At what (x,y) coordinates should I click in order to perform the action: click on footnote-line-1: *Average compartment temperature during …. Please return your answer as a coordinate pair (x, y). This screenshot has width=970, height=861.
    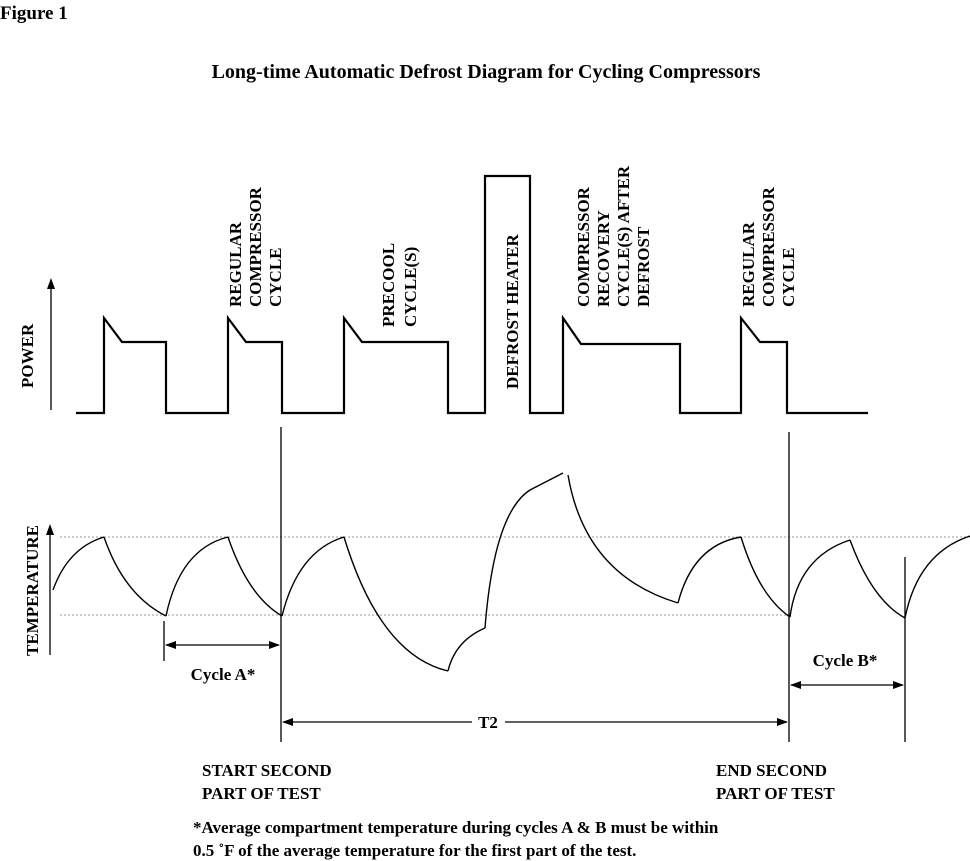
    Looking at the image, I should click on (456, 827).